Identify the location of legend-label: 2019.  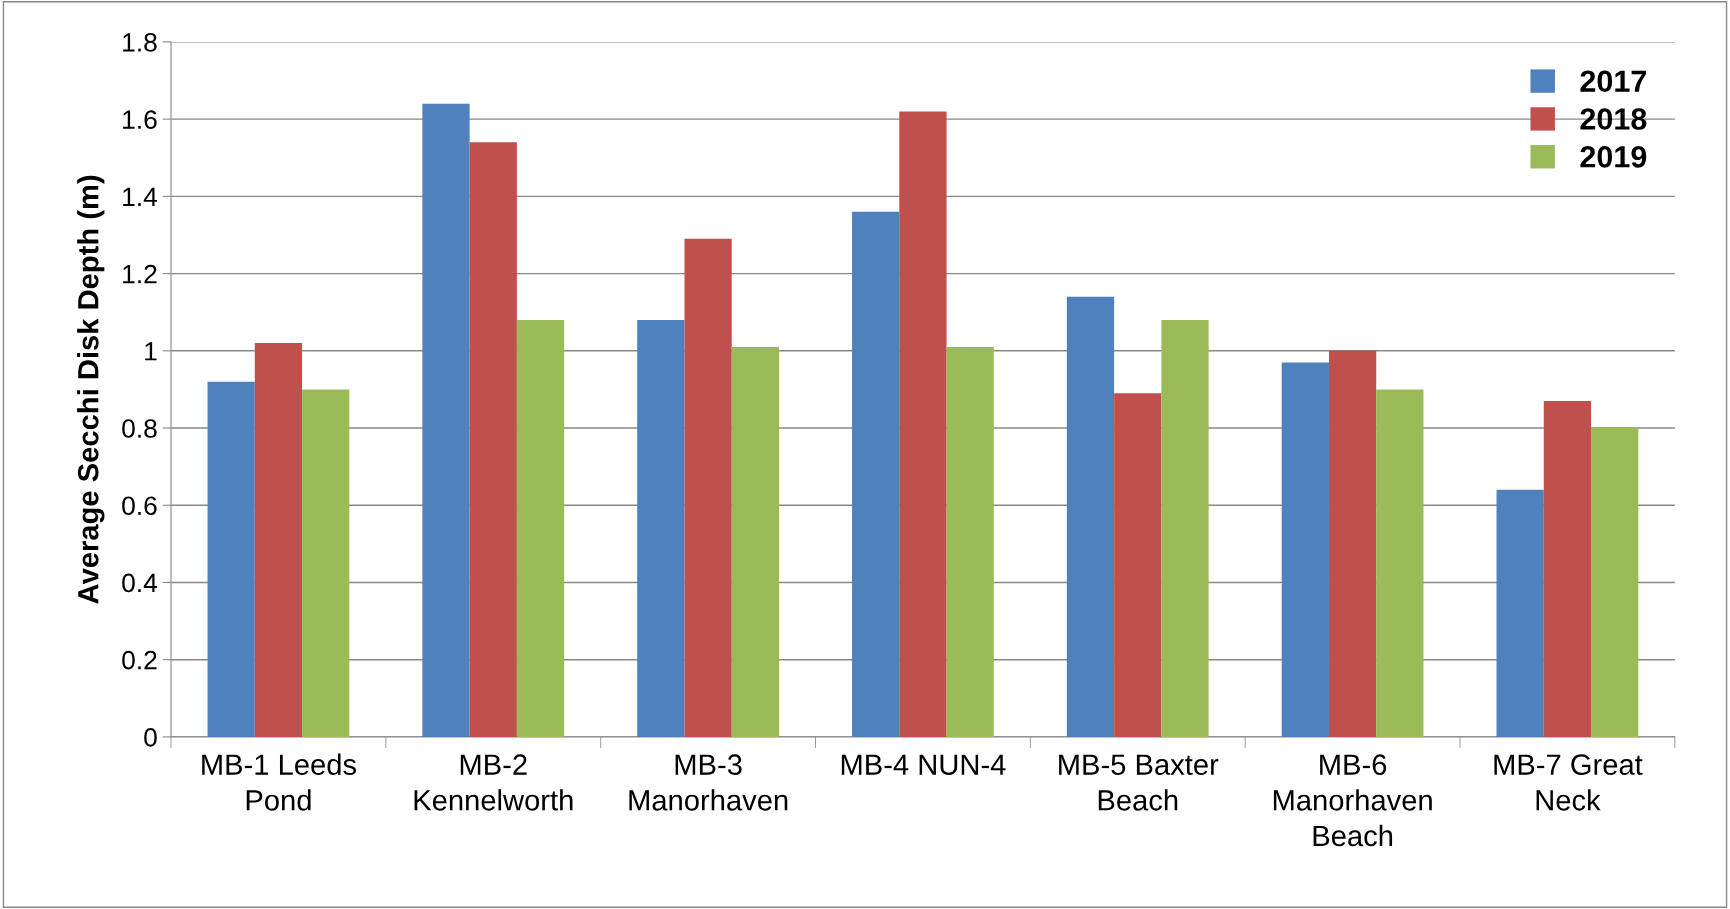
(1613, 157).